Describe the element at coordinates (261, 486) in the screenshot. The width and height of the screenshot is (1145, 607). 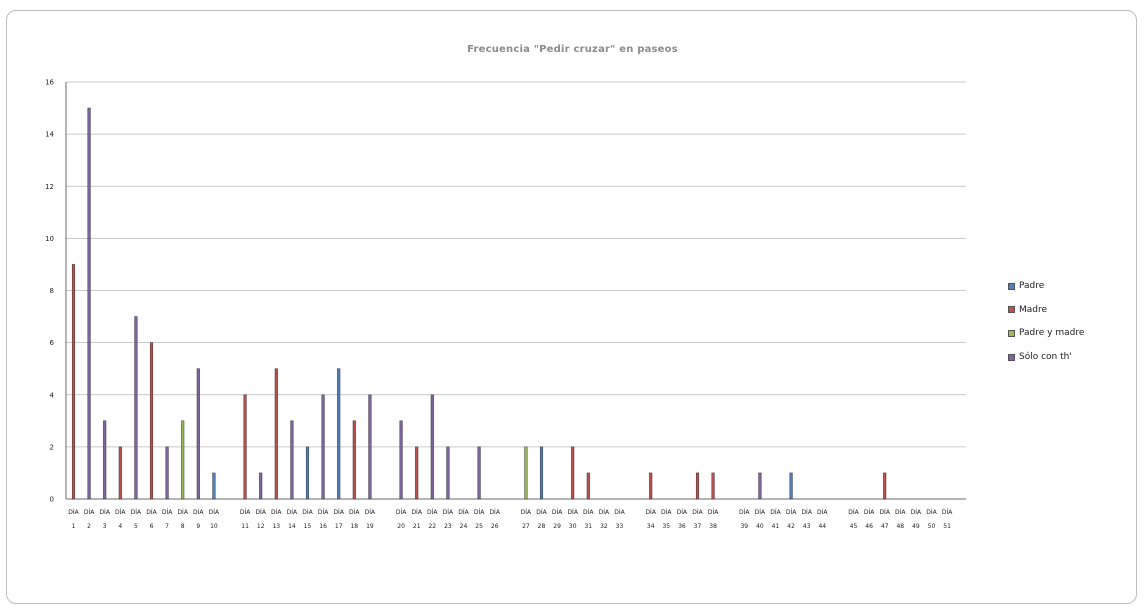
I see `bar-s-lo-con-th--day-12` at that location.